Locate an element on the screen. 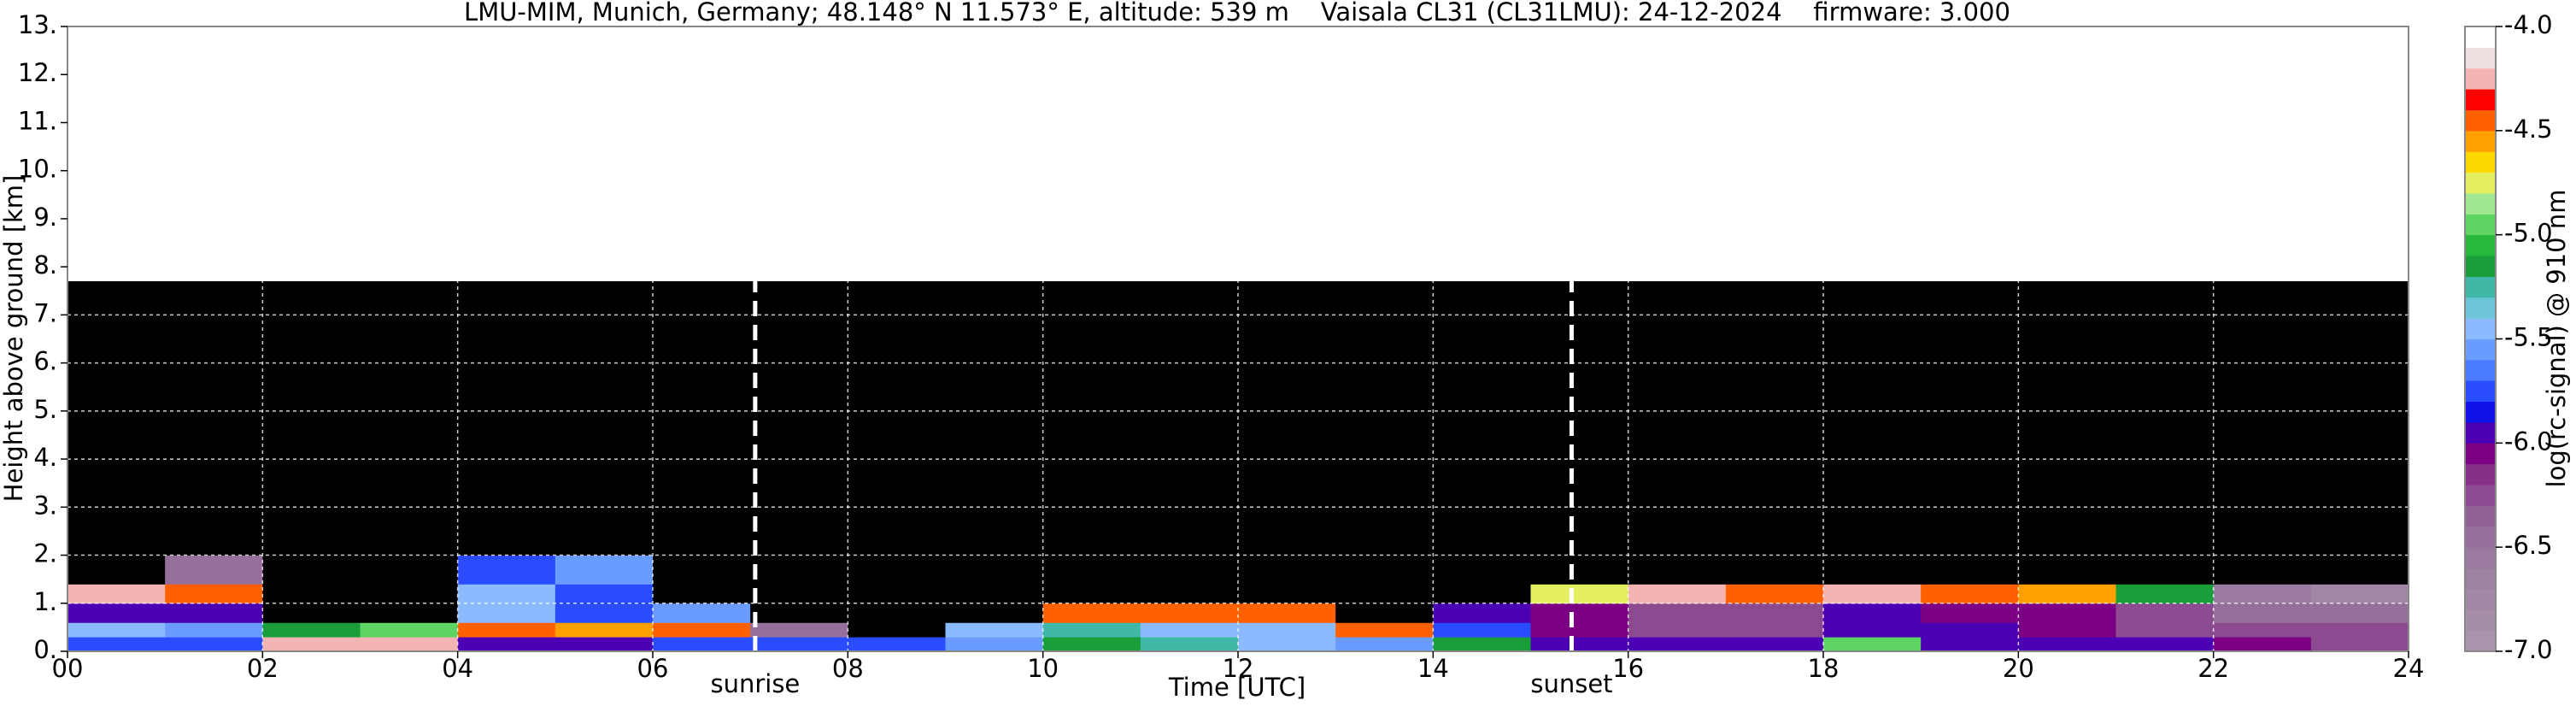 Image resolution: width=2576 pixels, height=706 pixels. colorbar-tick-label: -5.0 is located at coordinates (2528, 233).